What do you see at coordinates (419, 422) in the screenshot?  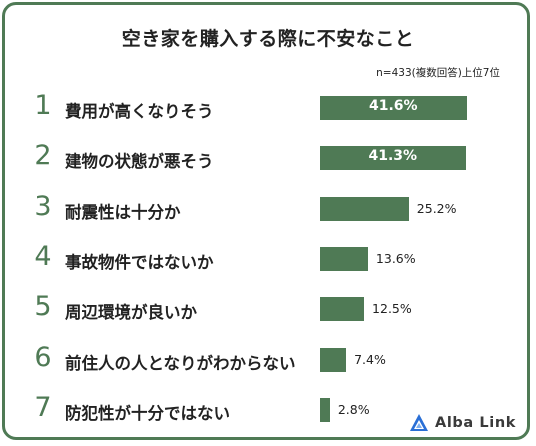 I see `alba-link-logo-icon` at bounding box center [419, 422].